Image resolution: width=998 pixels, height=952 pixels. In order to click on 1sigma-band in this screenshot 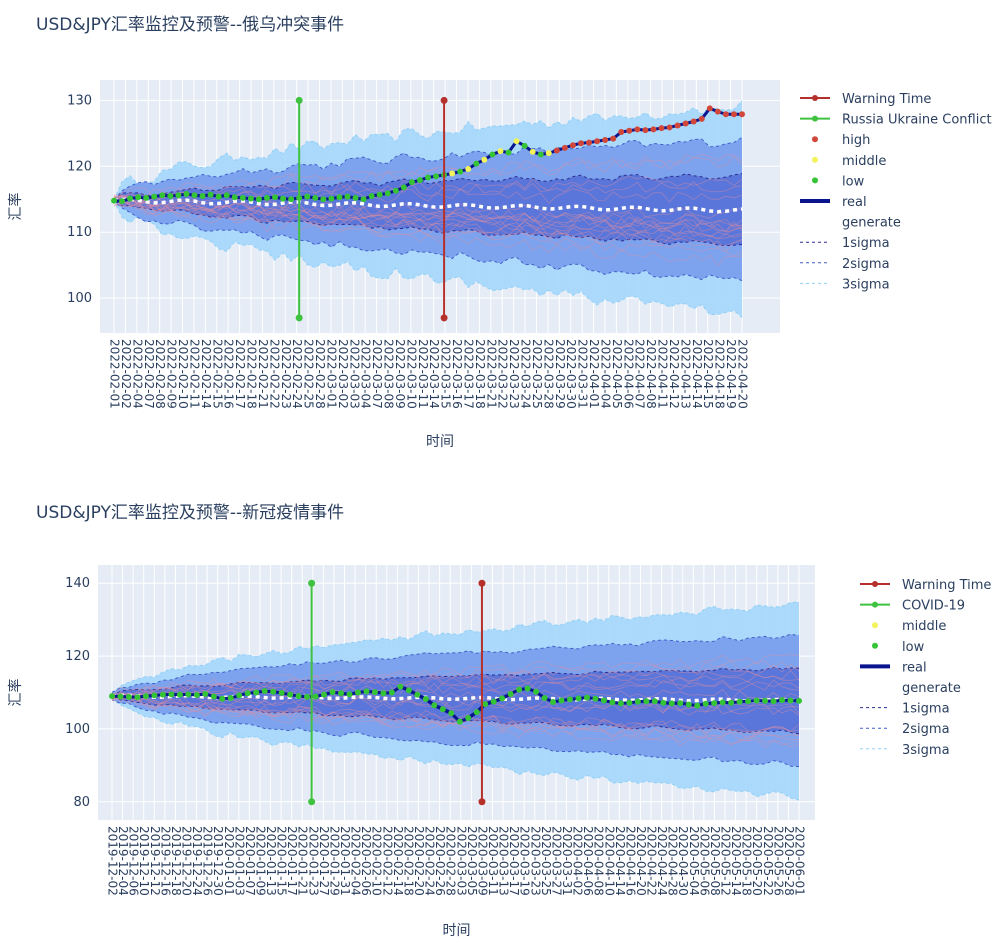, I will do `click(428, 209)`.